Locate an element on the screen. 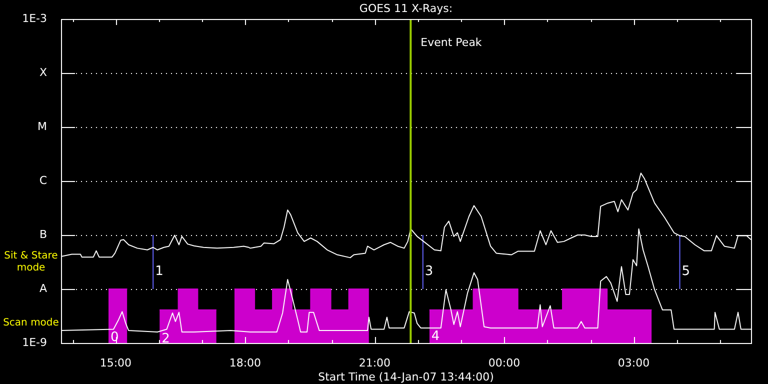 This screenshot has height=384, width=768. annotation: 3 is located at coordinates (429, 272).